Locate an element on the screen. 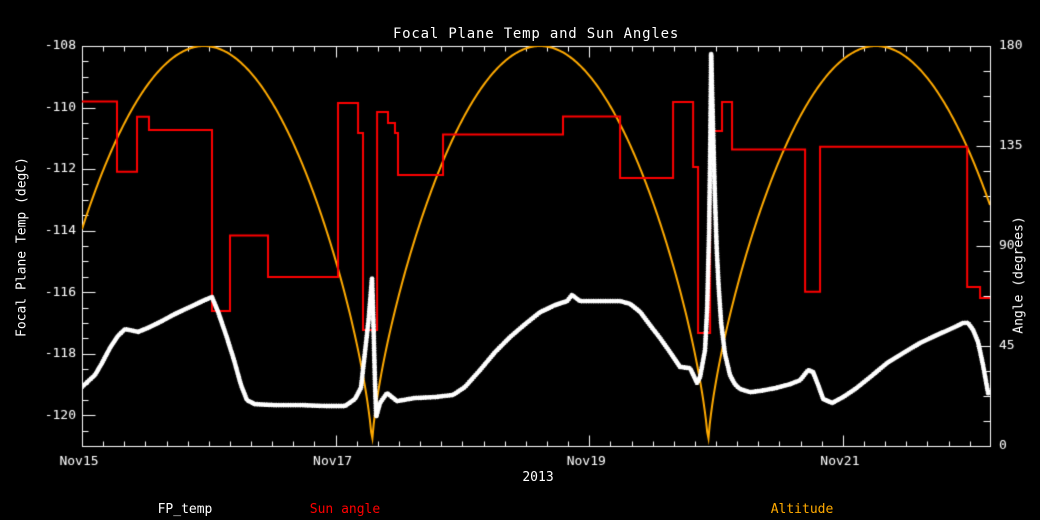 This screenshot has height=520, width=1040. legend-fp-temp: FP_temp is located at coordinates (185, 509).